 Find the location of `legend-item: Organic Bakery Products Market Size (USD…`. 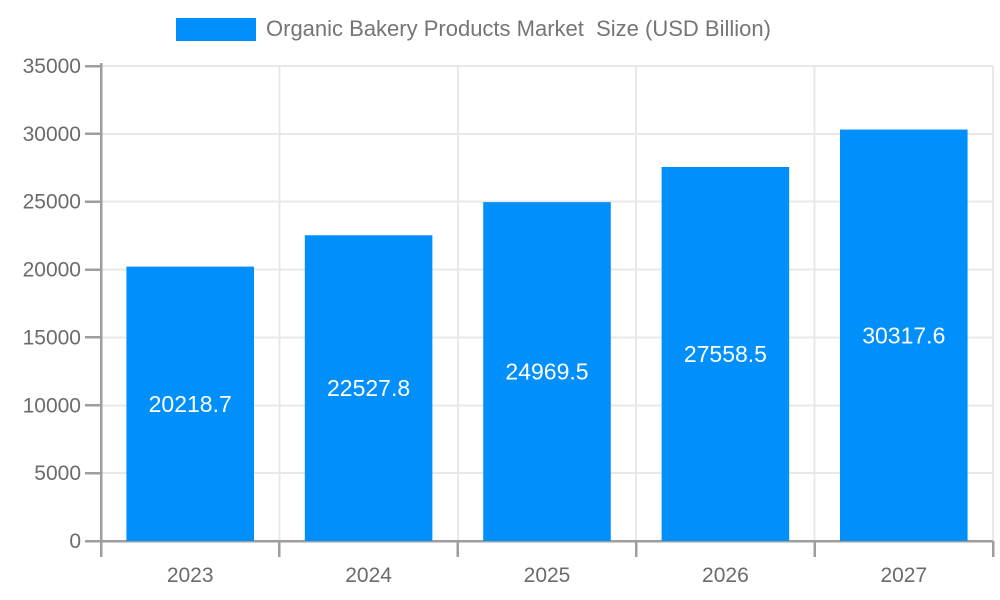

legend-item: Organic Bakery Products Market Size (USD… is located at coordinates (473, 28).